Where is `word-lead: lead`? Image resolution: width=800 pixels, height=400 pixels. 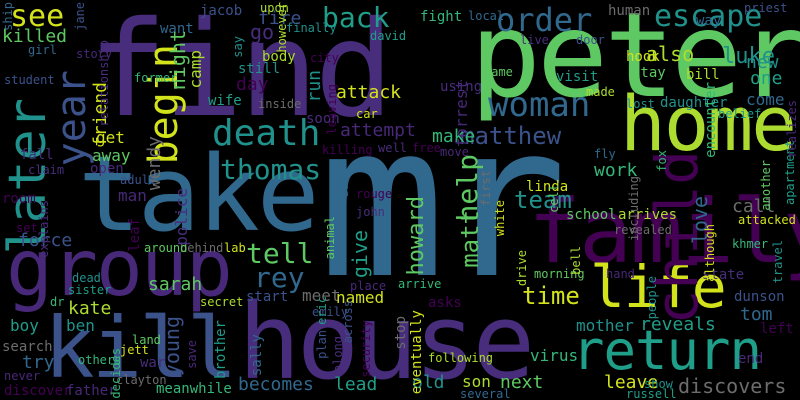
word-lead: lead is located at coordinates (356, 384).